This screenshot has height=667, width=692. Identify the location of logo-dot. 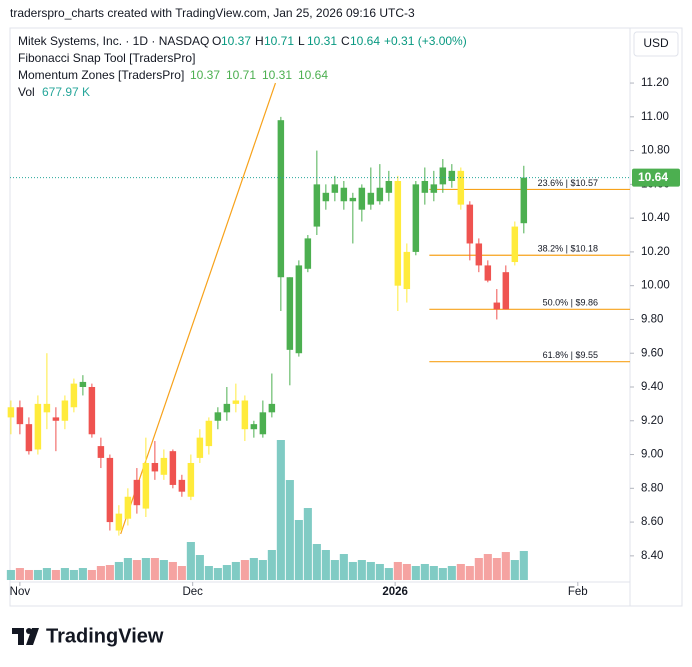
(29, 631).